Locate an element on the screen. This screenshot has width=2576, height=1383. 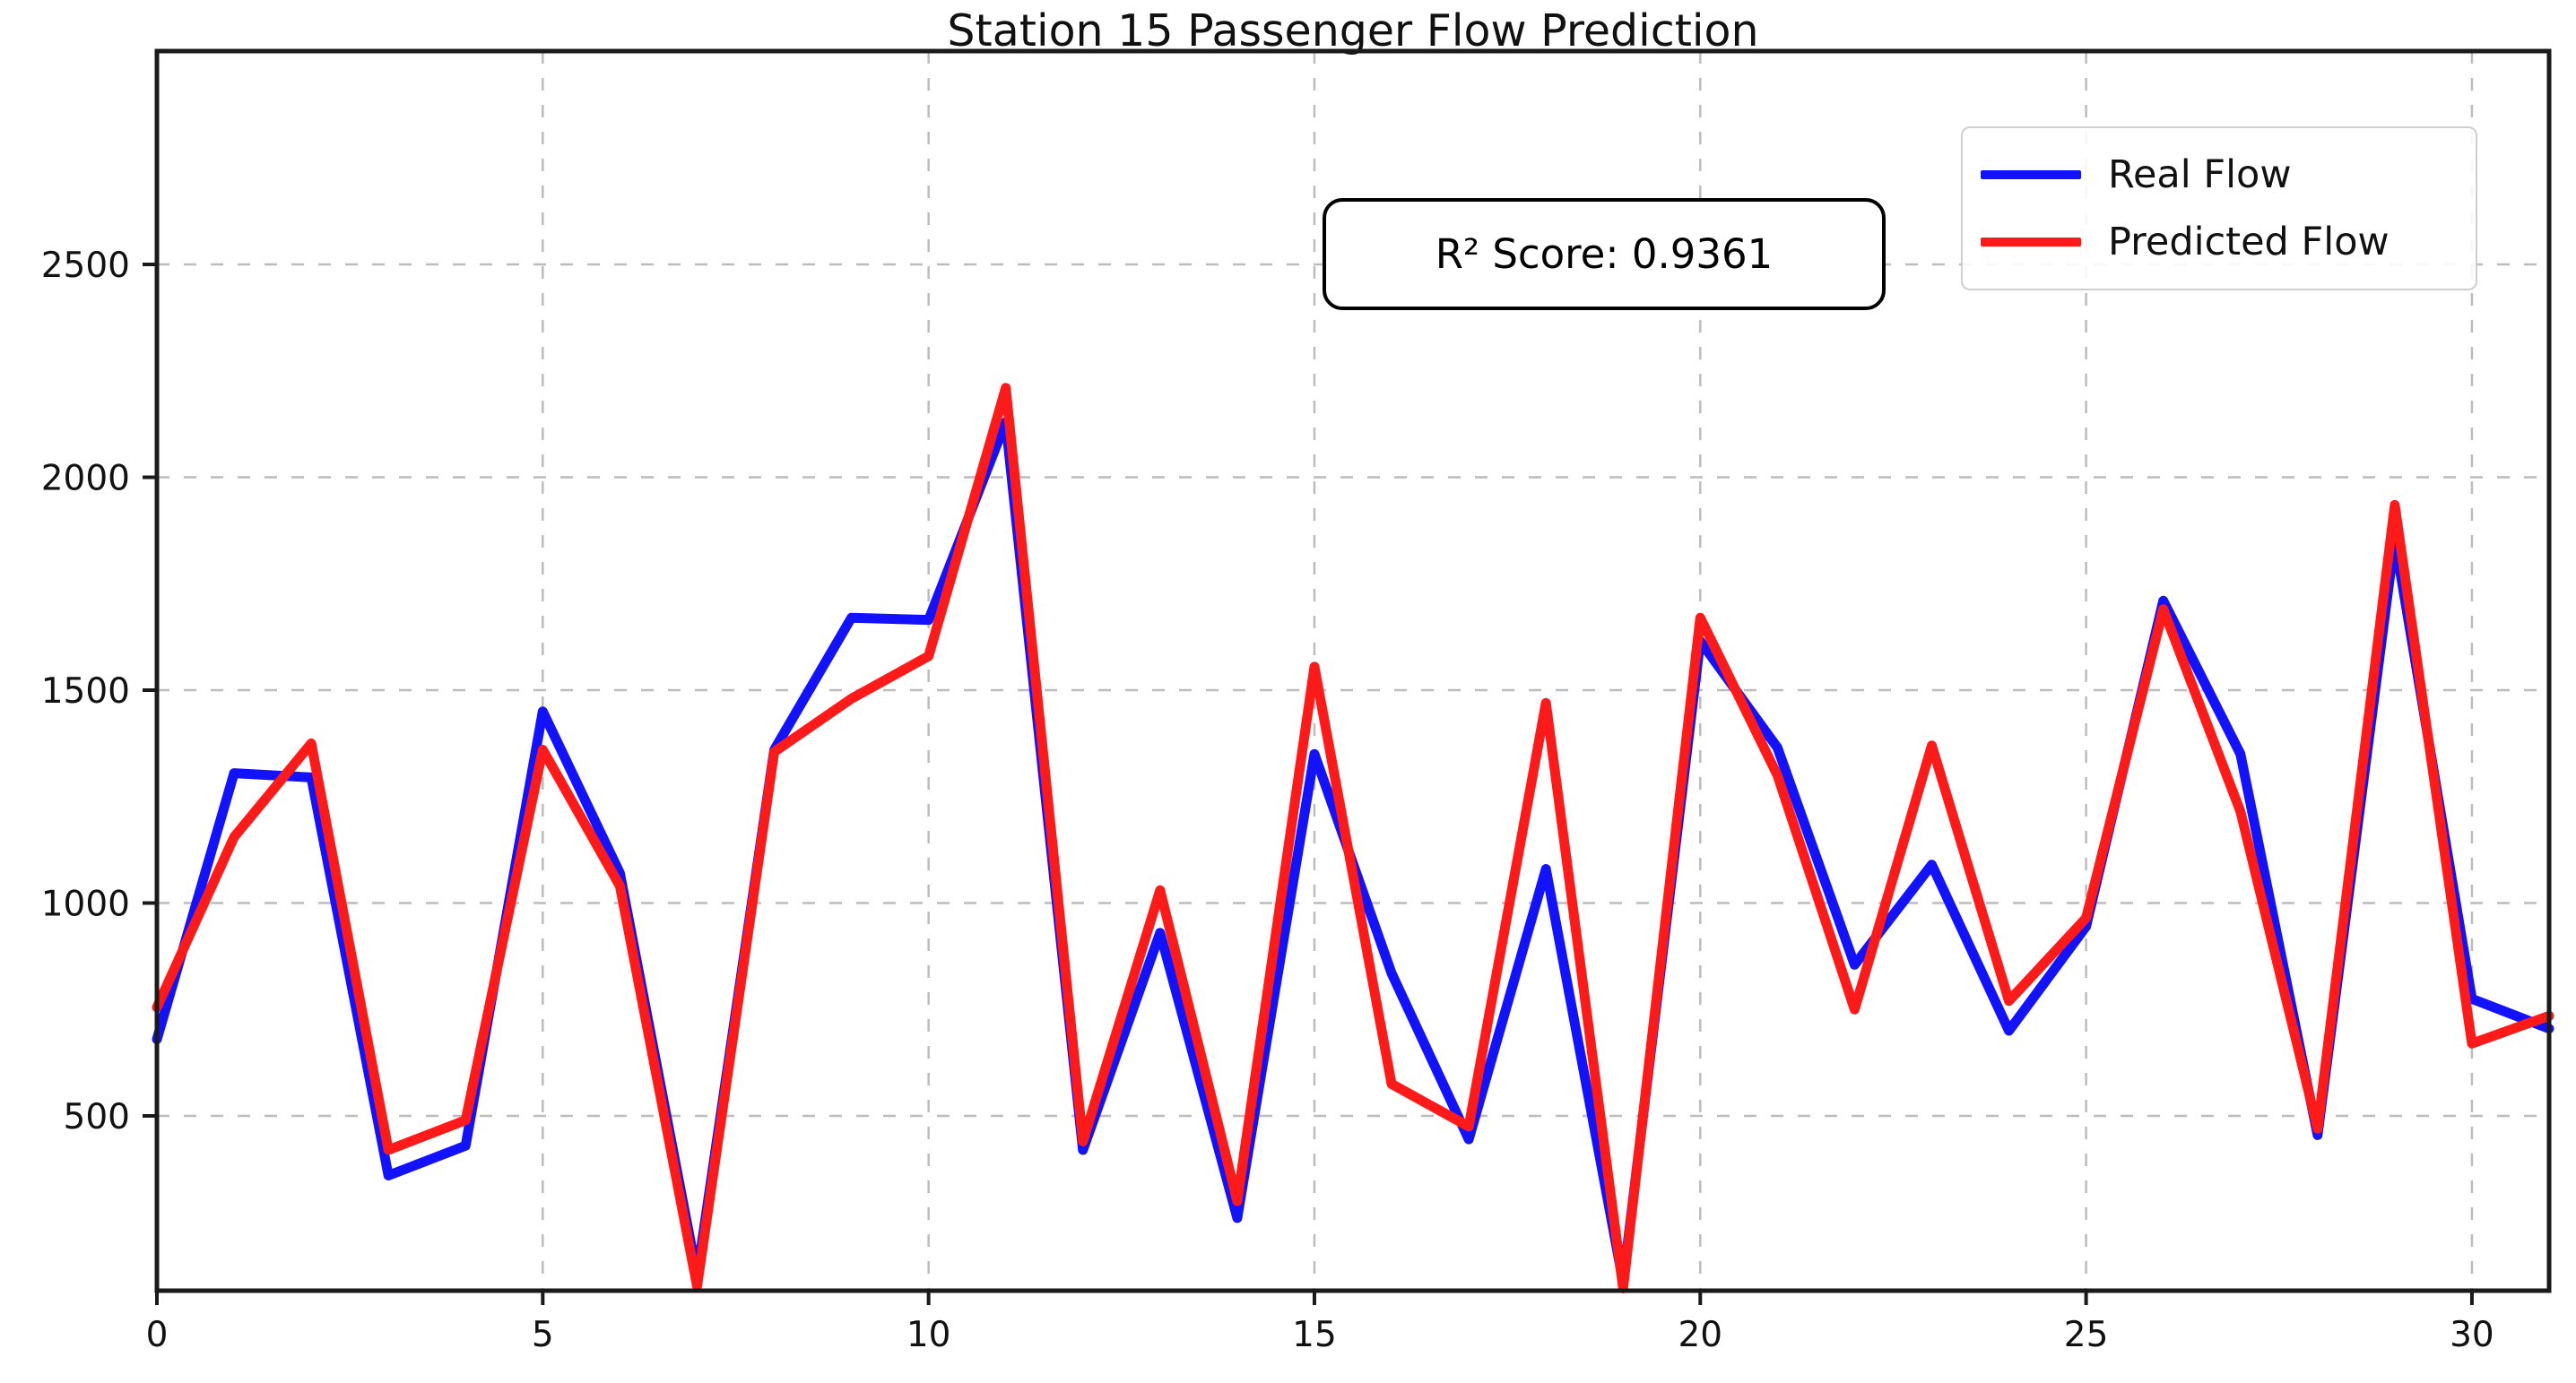
r2-score-text: R² Score: 0.9361 is located at coordinates (1604, 254).